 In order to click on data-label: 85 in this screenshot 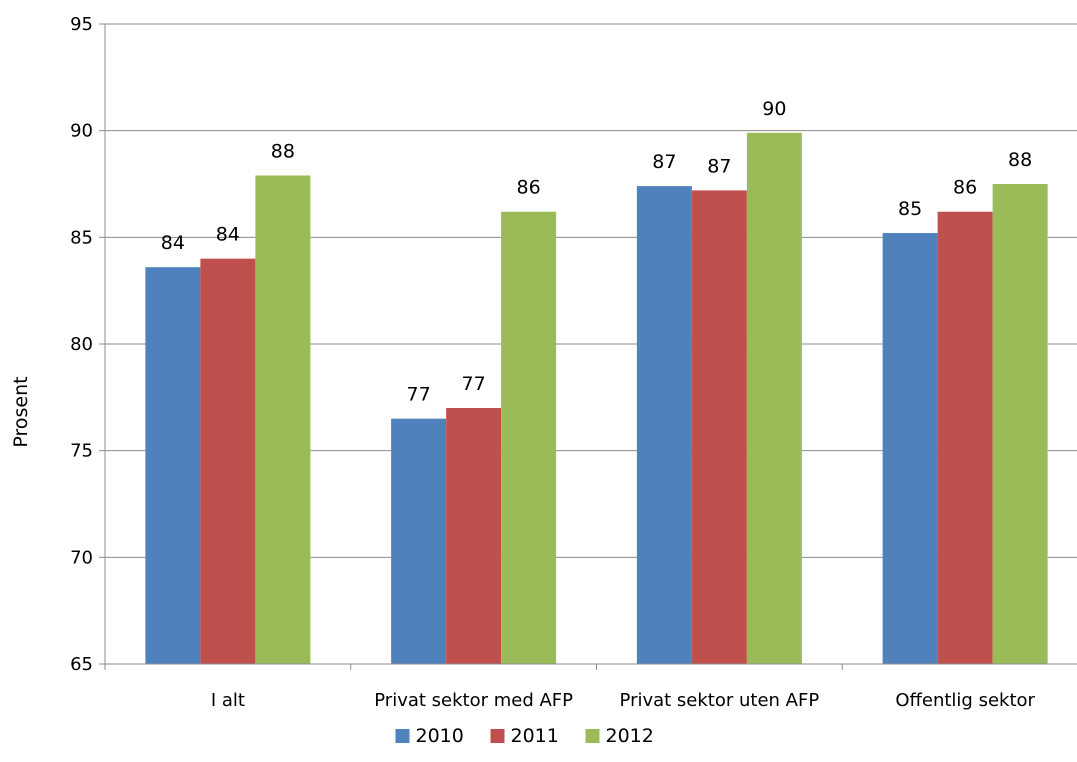, I will do `click(910, 209)`.